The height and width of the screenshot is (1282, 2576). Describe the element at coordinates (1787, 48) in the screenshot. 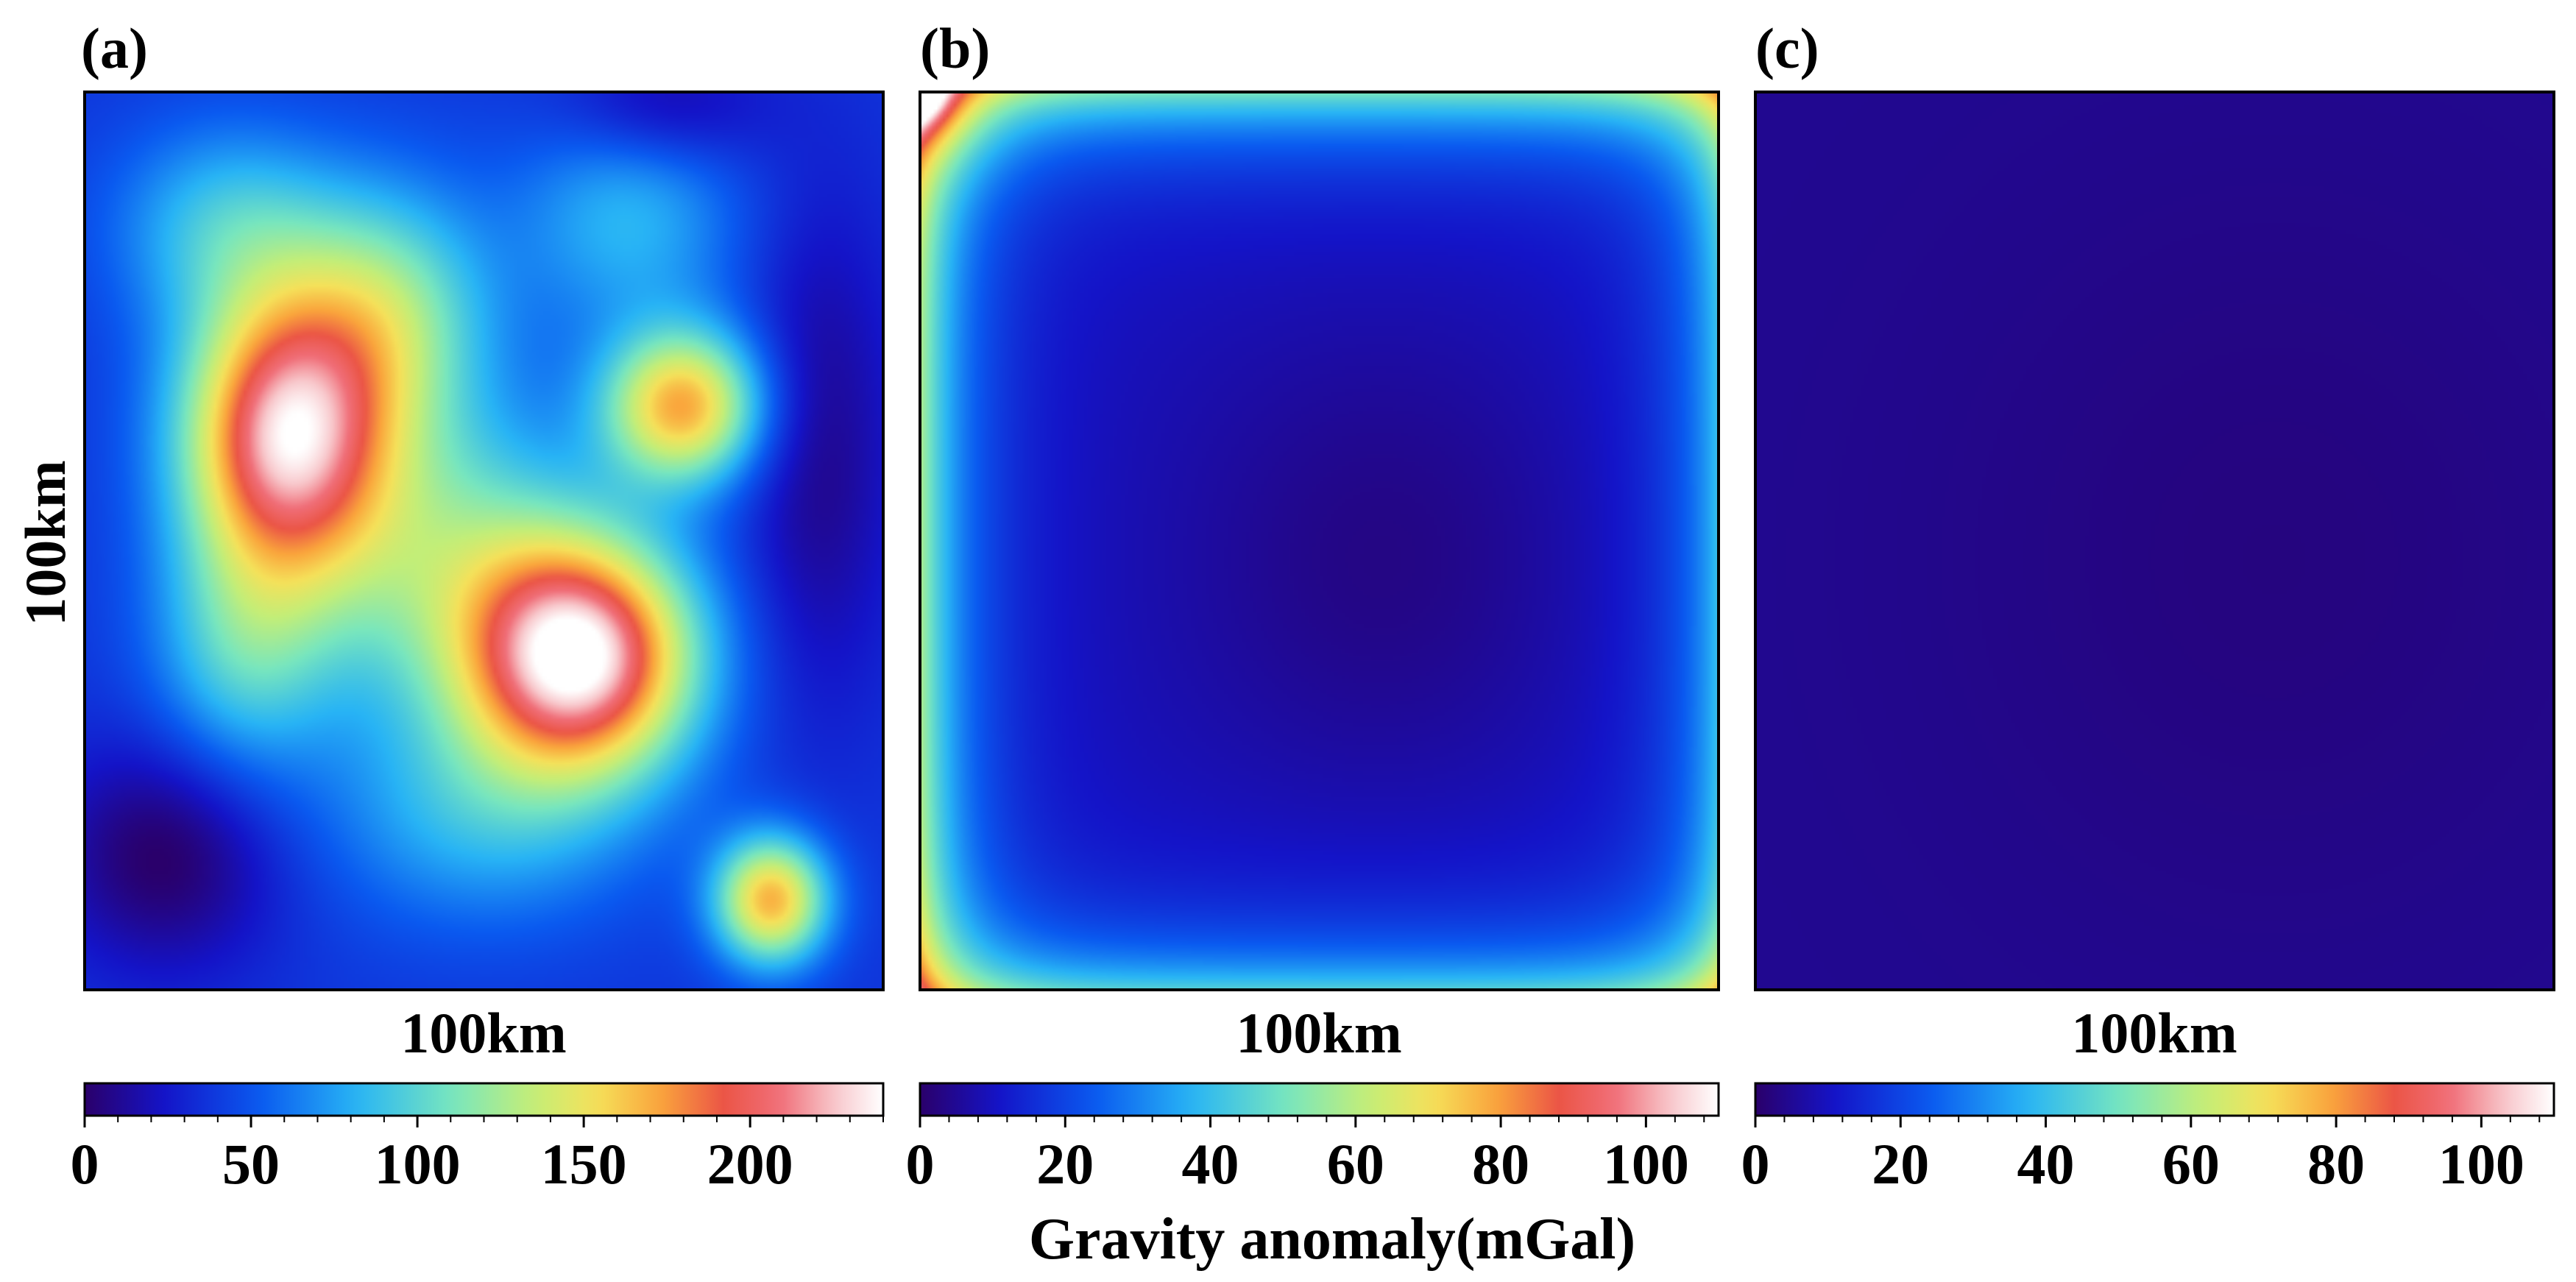

I see `panel-c-label: (c)` at that location.